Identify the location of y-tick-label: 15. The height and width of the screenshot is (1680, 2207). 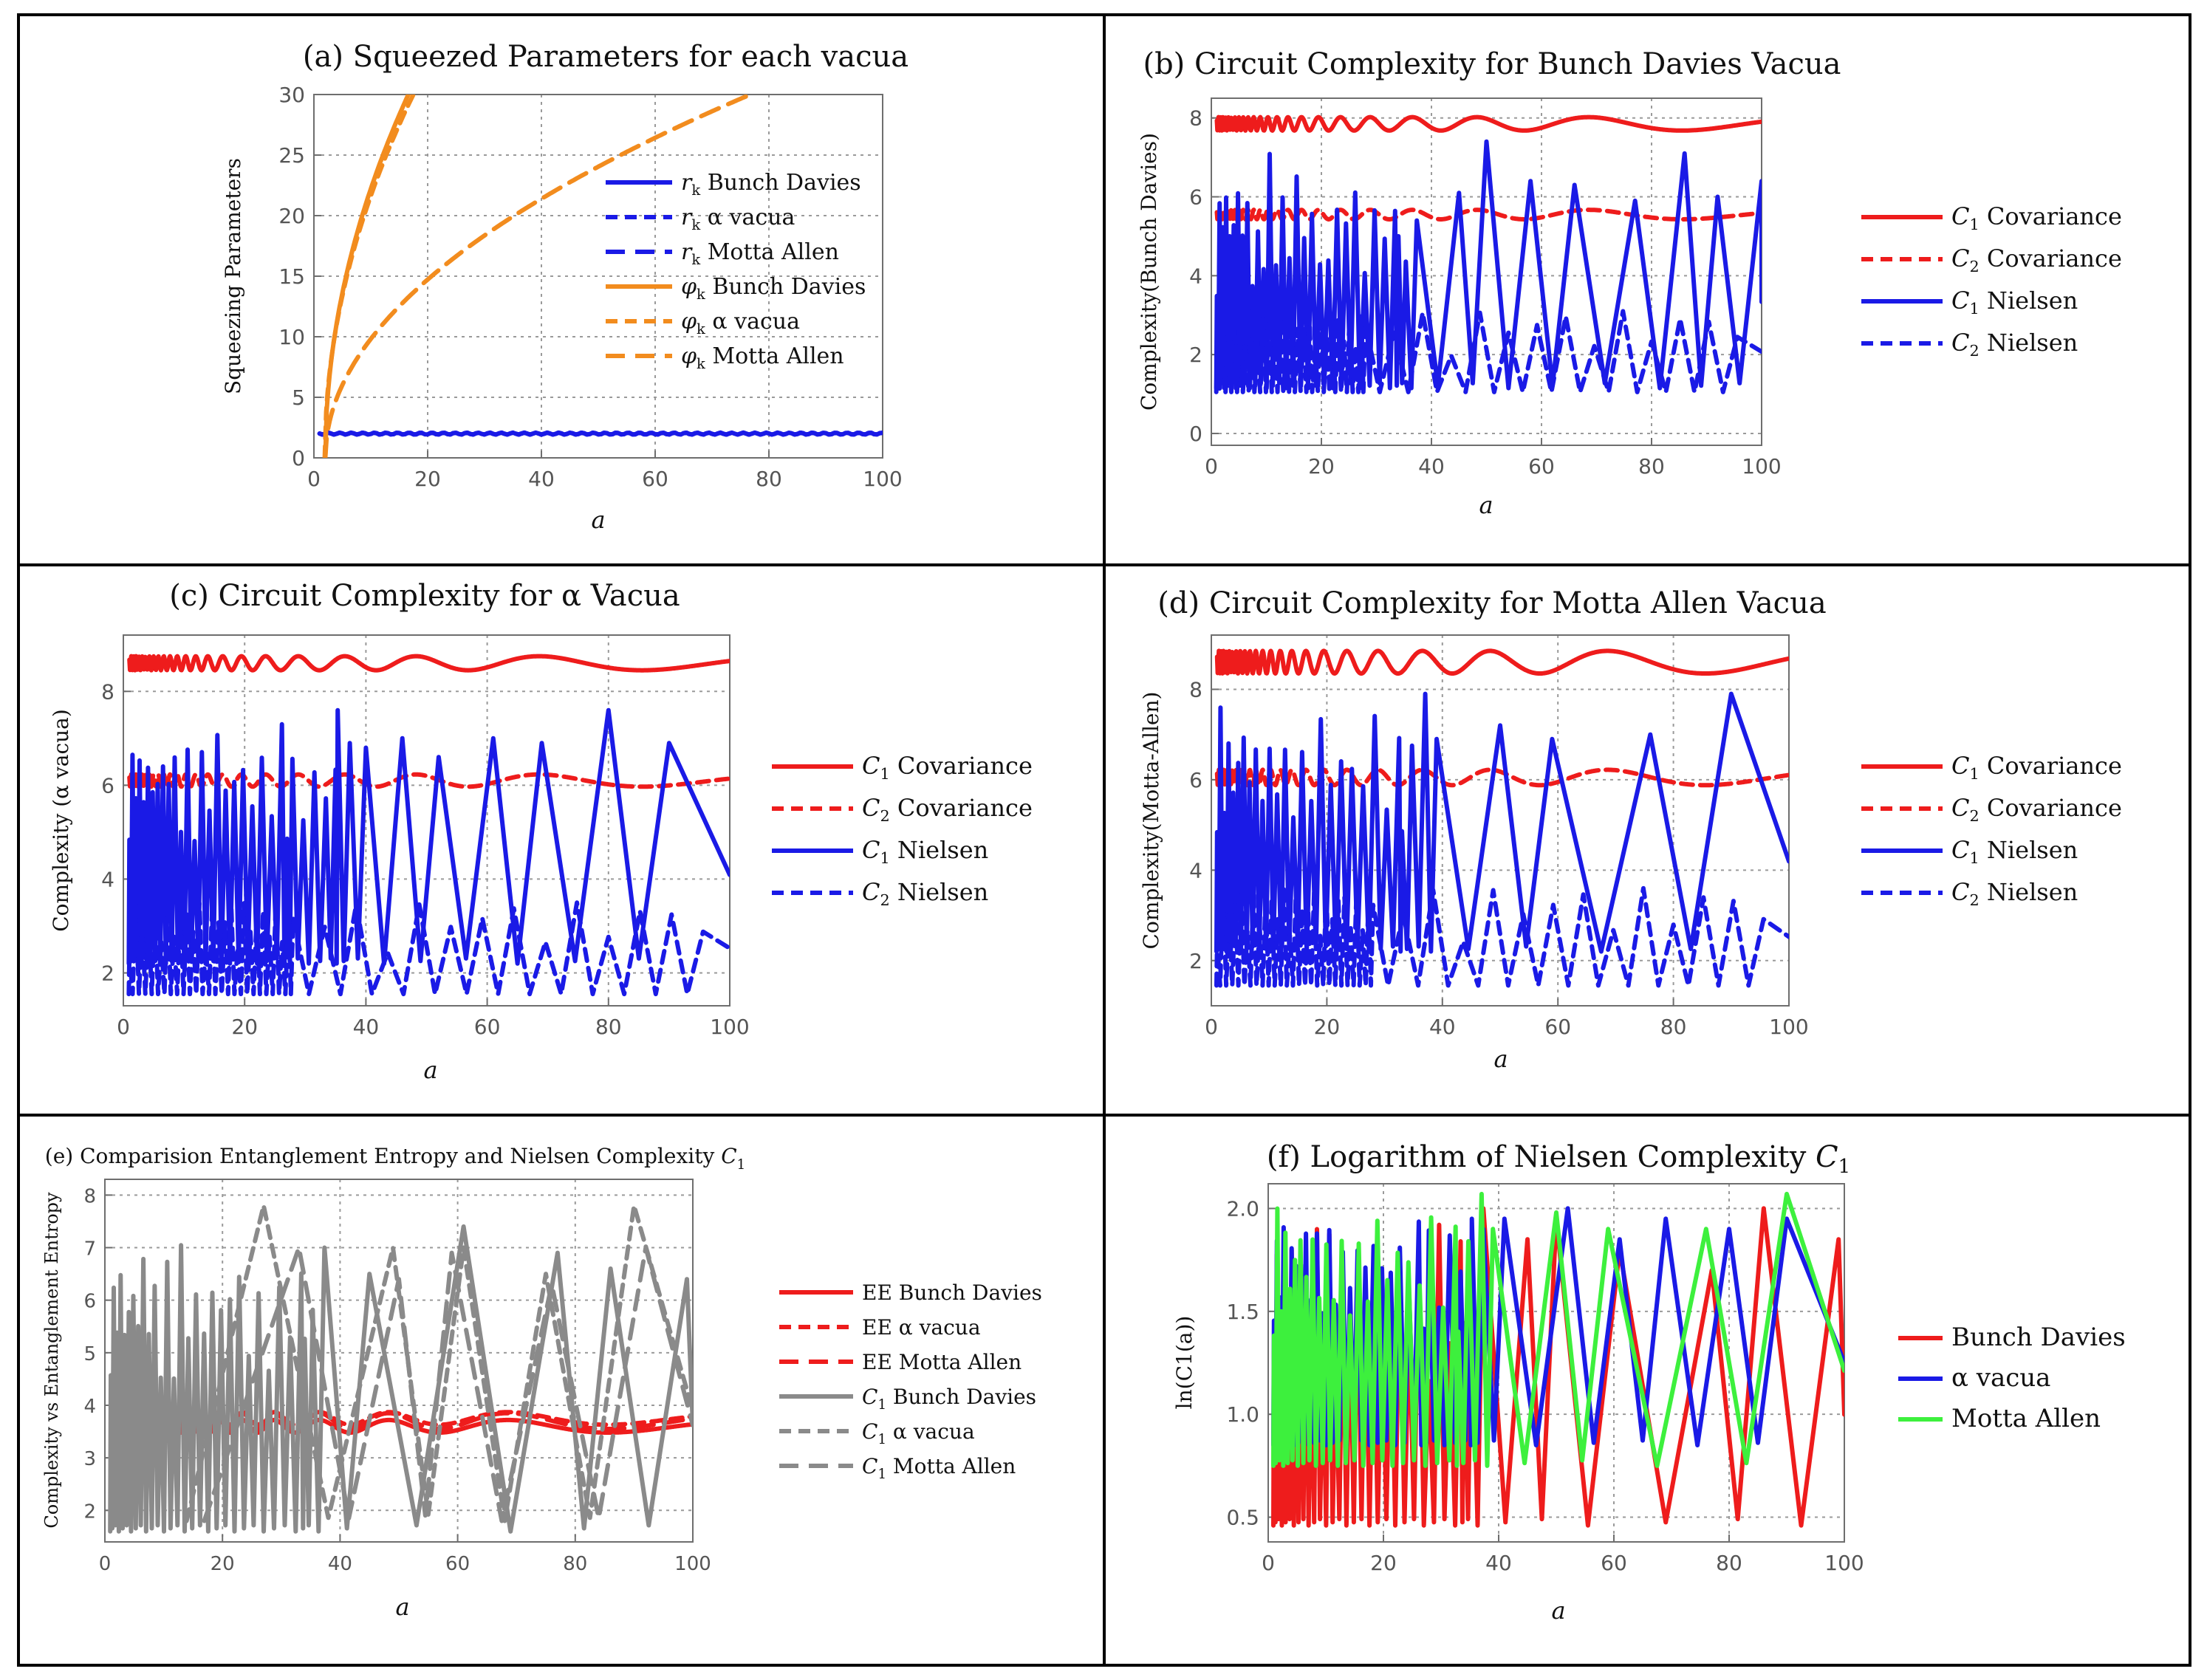
(291, 277).